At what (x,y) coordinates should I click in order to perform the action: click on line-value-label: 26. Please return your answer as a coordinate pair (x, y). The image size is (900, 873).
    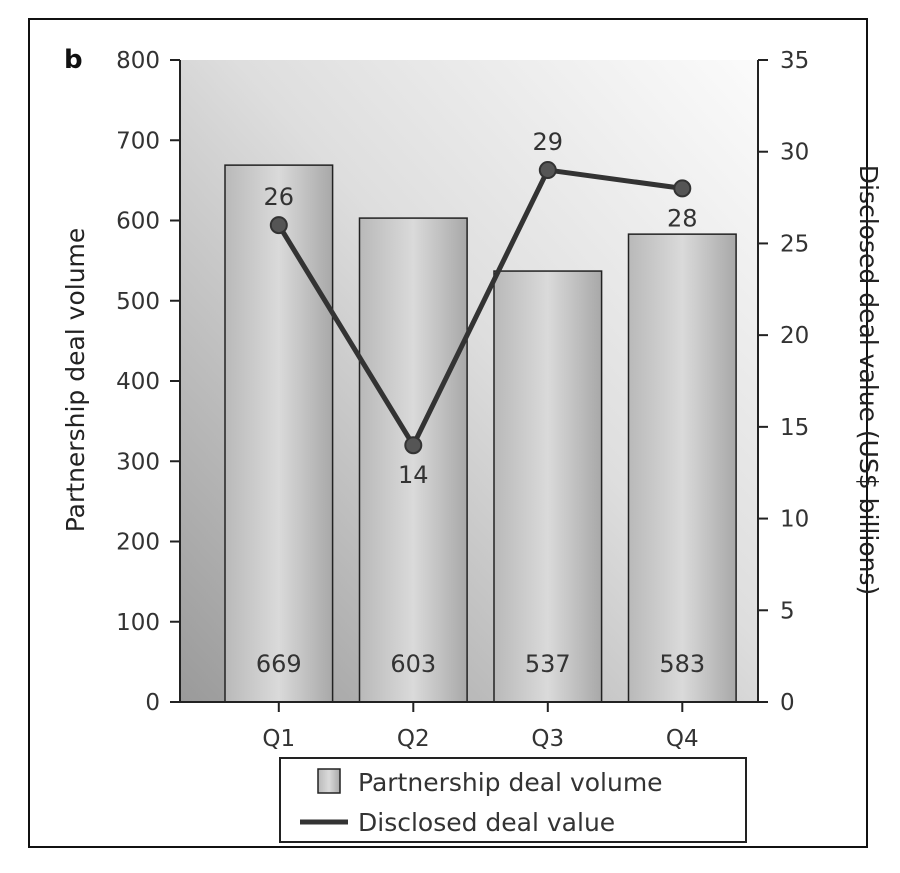
    Looking at the image, I should click on (279, 197).